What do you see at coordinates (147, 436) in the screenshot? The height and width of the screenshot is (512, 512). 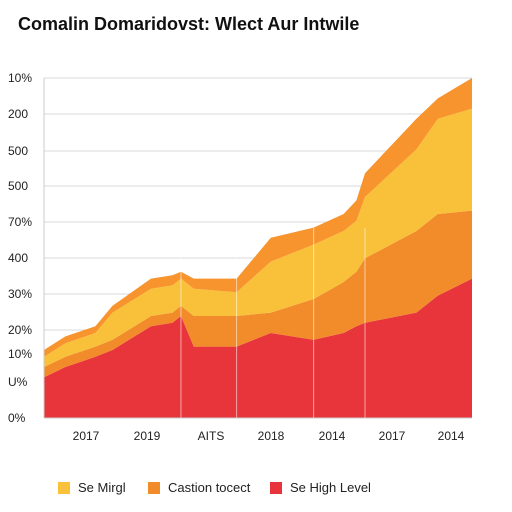 I see `x-tick-label: 2019` at bounding box center [147, 436].